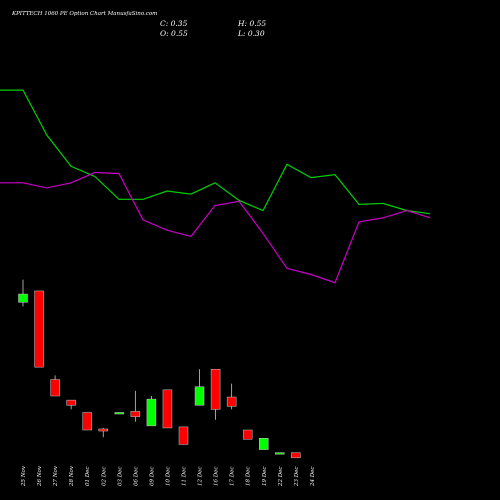 The height and width of the screenshot is (500, 500). What do you see at coordinates (217, 477) in the screenshot?
I see `date-label: 16 Dec` at bounding box center [217, 477].